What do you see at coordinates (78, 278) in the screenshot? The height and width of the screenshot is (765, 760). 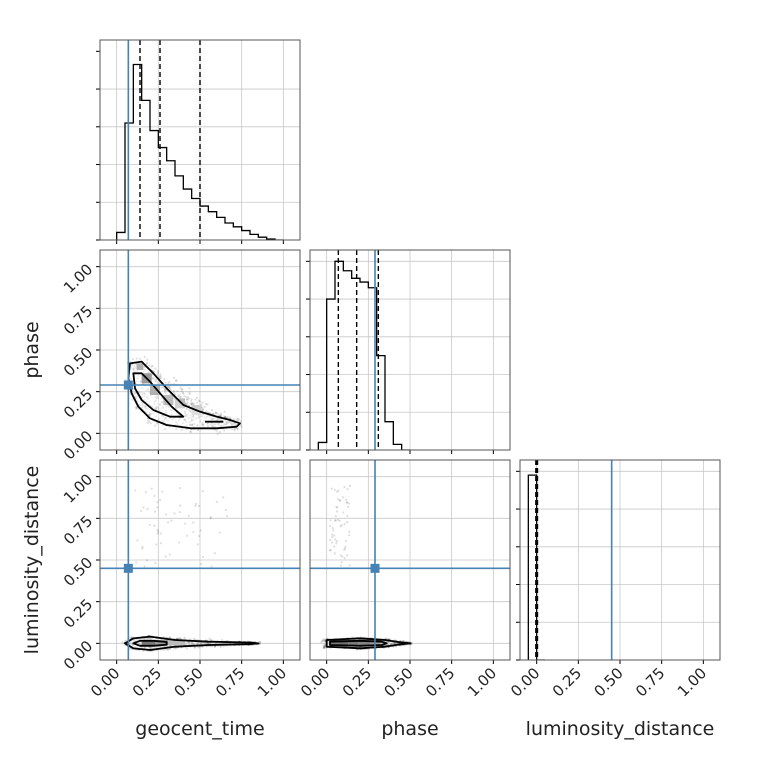 I see `panel-1-0-ytick-label-4: 1.00` at bounding box center [78, 278].